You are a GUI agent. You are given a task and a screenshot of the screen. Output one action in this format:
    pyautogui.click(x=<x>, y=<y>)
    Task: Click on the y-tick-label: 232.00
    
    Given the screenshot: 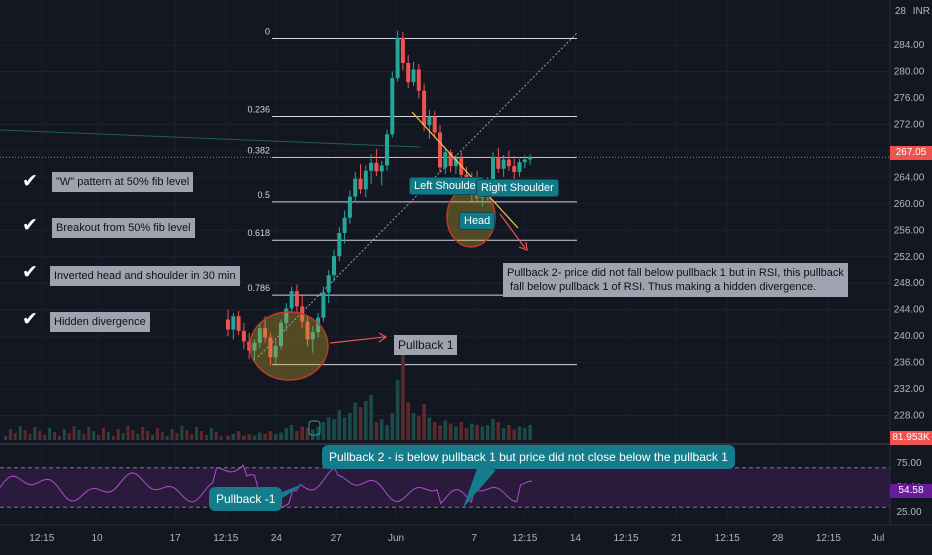 What is the action you would take?
    pyautogui.click(x=909, y=389)
    